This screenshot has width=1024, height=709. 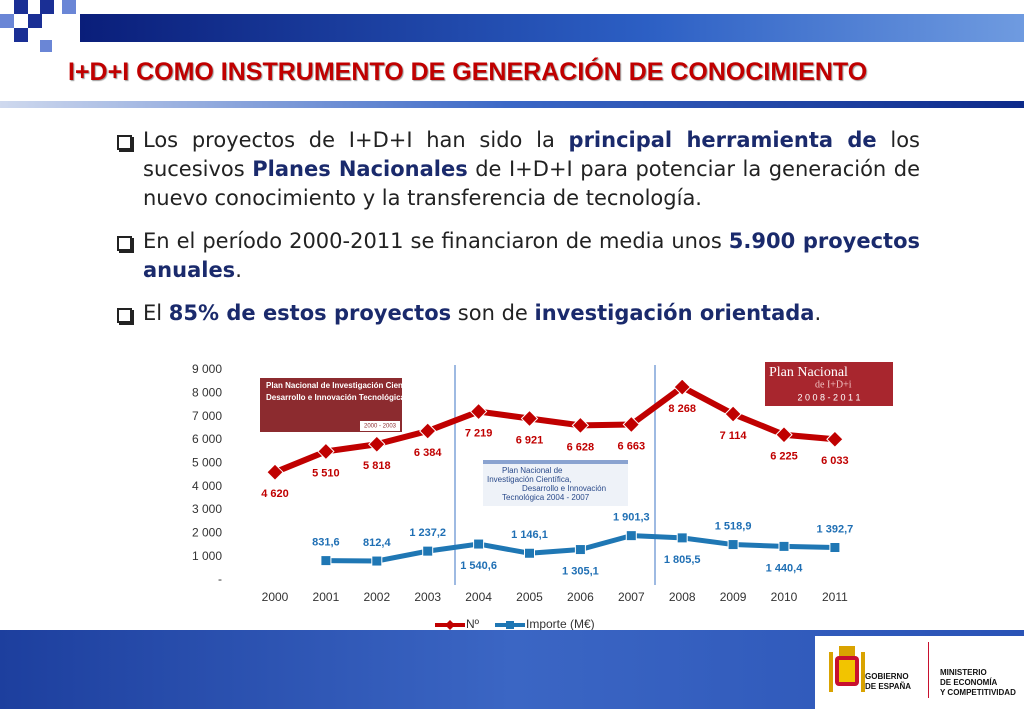 I want to click on data-label: 5 818, so click(x=377, y=466).